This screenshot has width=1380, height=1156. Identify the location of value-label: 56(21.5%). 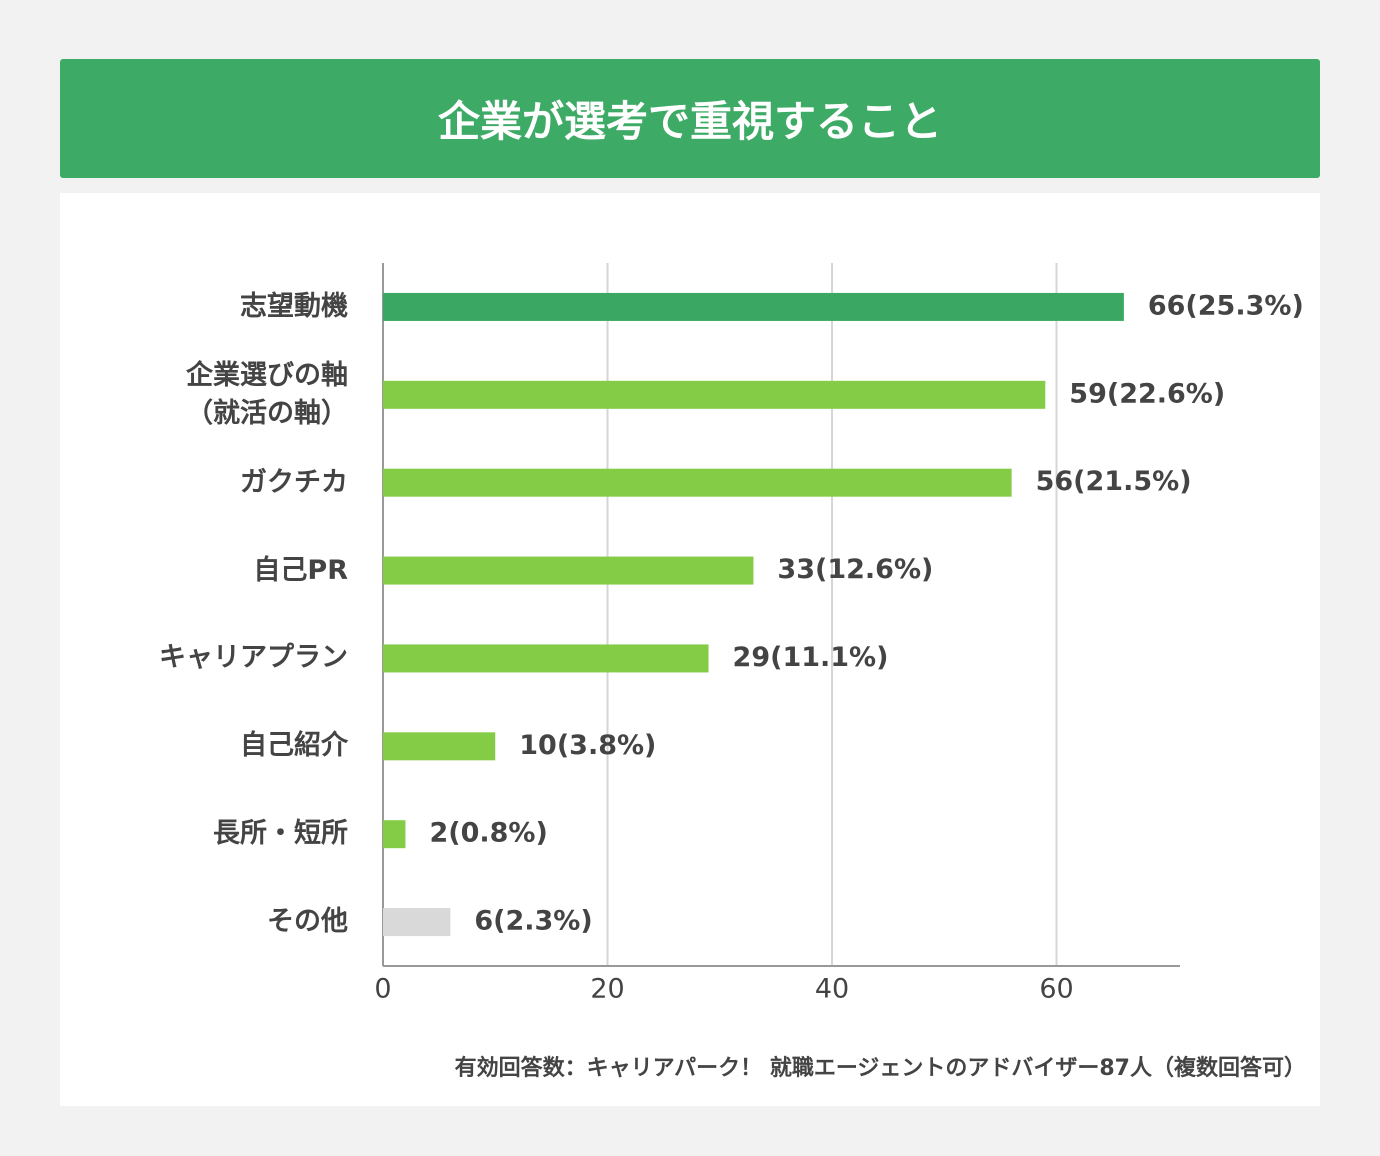
(1114, 481).